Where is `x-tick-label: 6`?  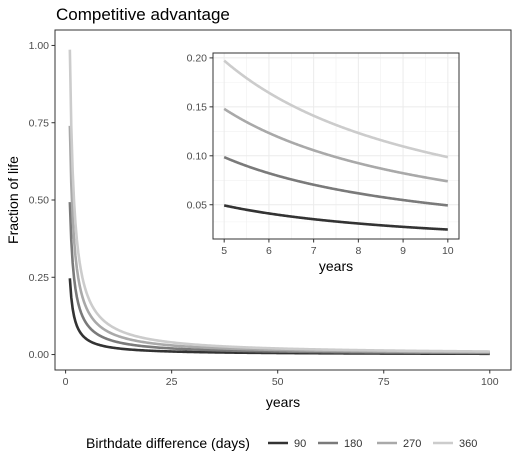 x-tick-label: 6 is located at coordinates (269, 251).